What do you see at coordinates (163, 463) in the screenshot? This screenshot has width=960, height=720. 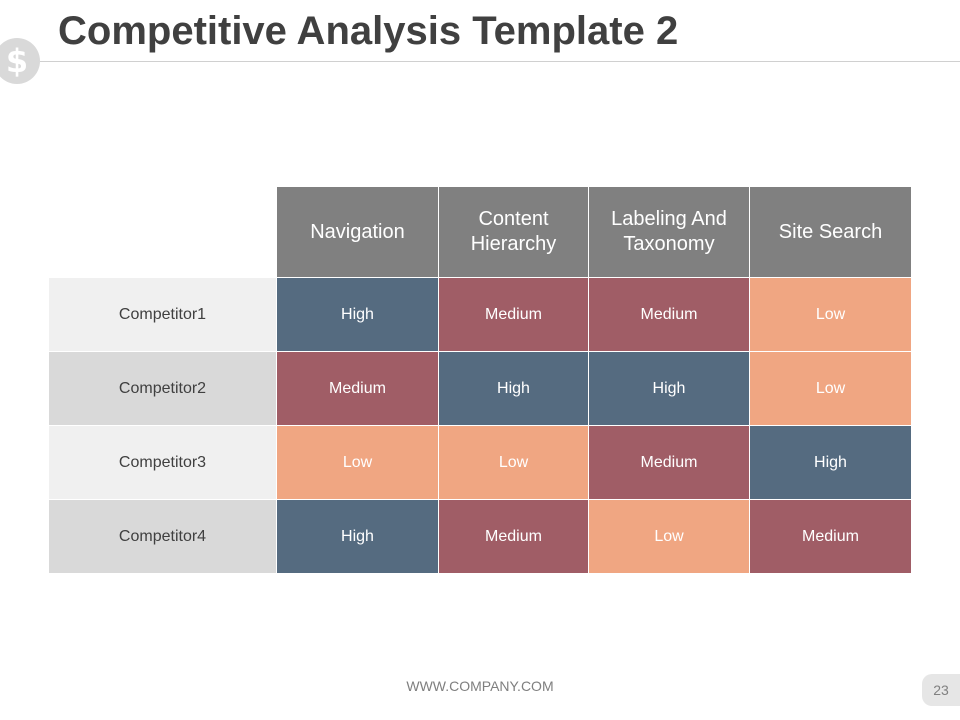 I see `row-label-competitor3: Competitor3` at bounding box center [163, 463].